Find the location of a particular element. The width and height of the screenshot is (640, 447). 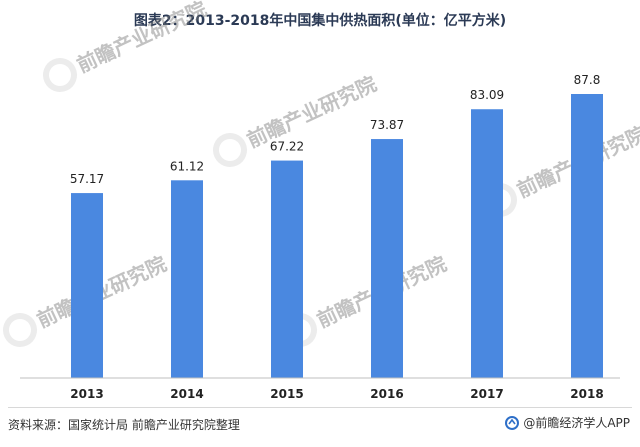

bar-2015 is located at coordinates (287, 269).